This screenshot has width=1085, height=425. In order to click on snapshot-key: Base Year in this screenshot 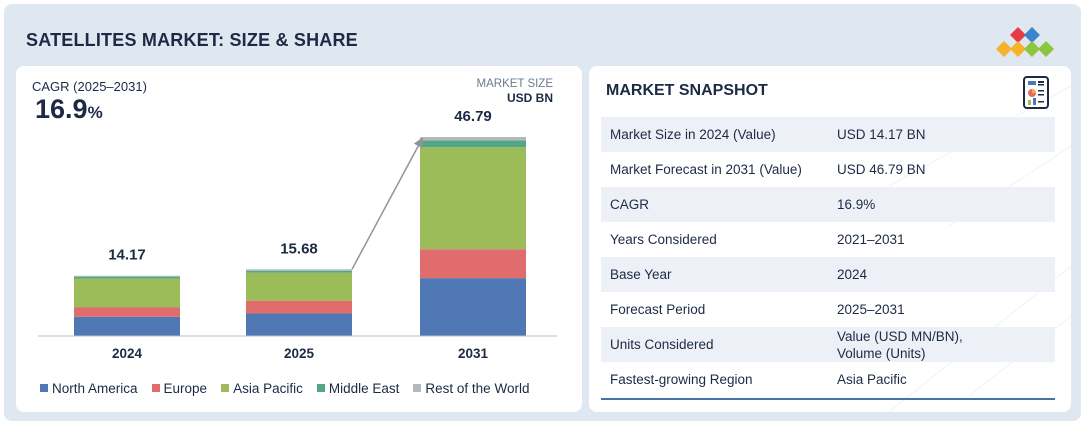, I will do `click(641, 274)`.